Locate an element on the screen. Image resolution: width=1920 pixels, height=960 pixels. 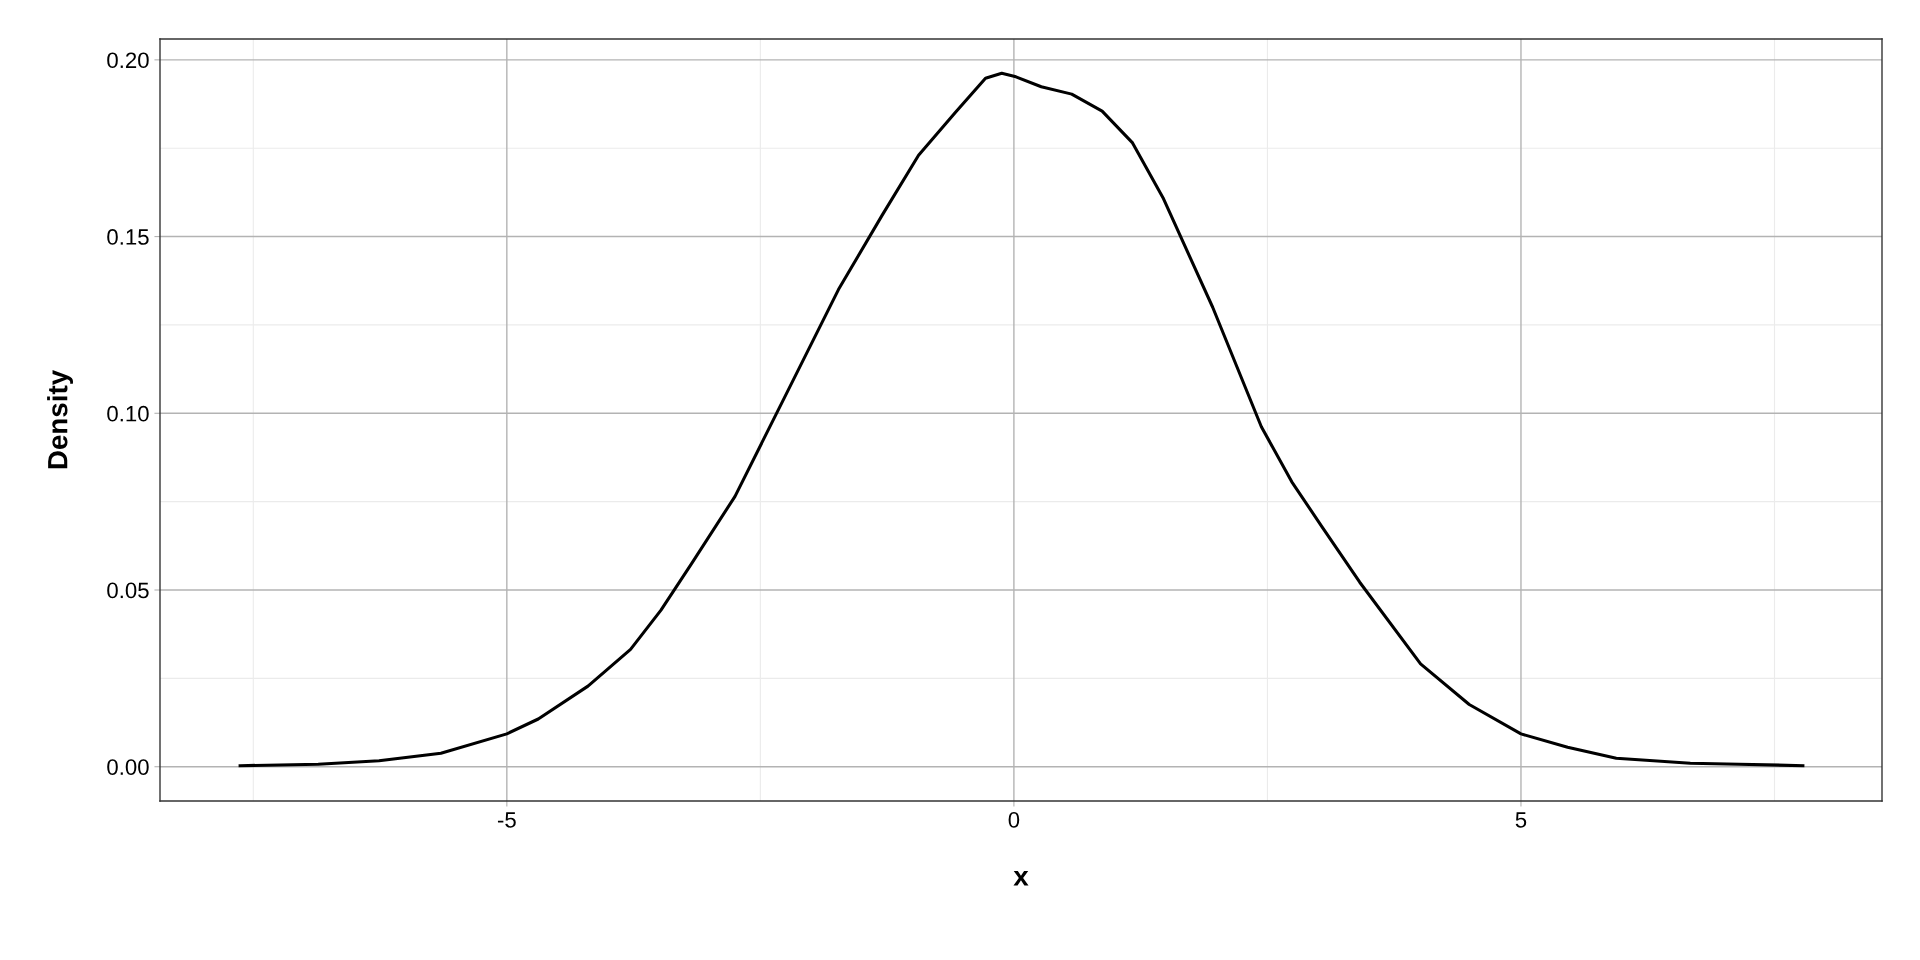
y-tick-label: 0.10 is located at coordinates (128, 413).